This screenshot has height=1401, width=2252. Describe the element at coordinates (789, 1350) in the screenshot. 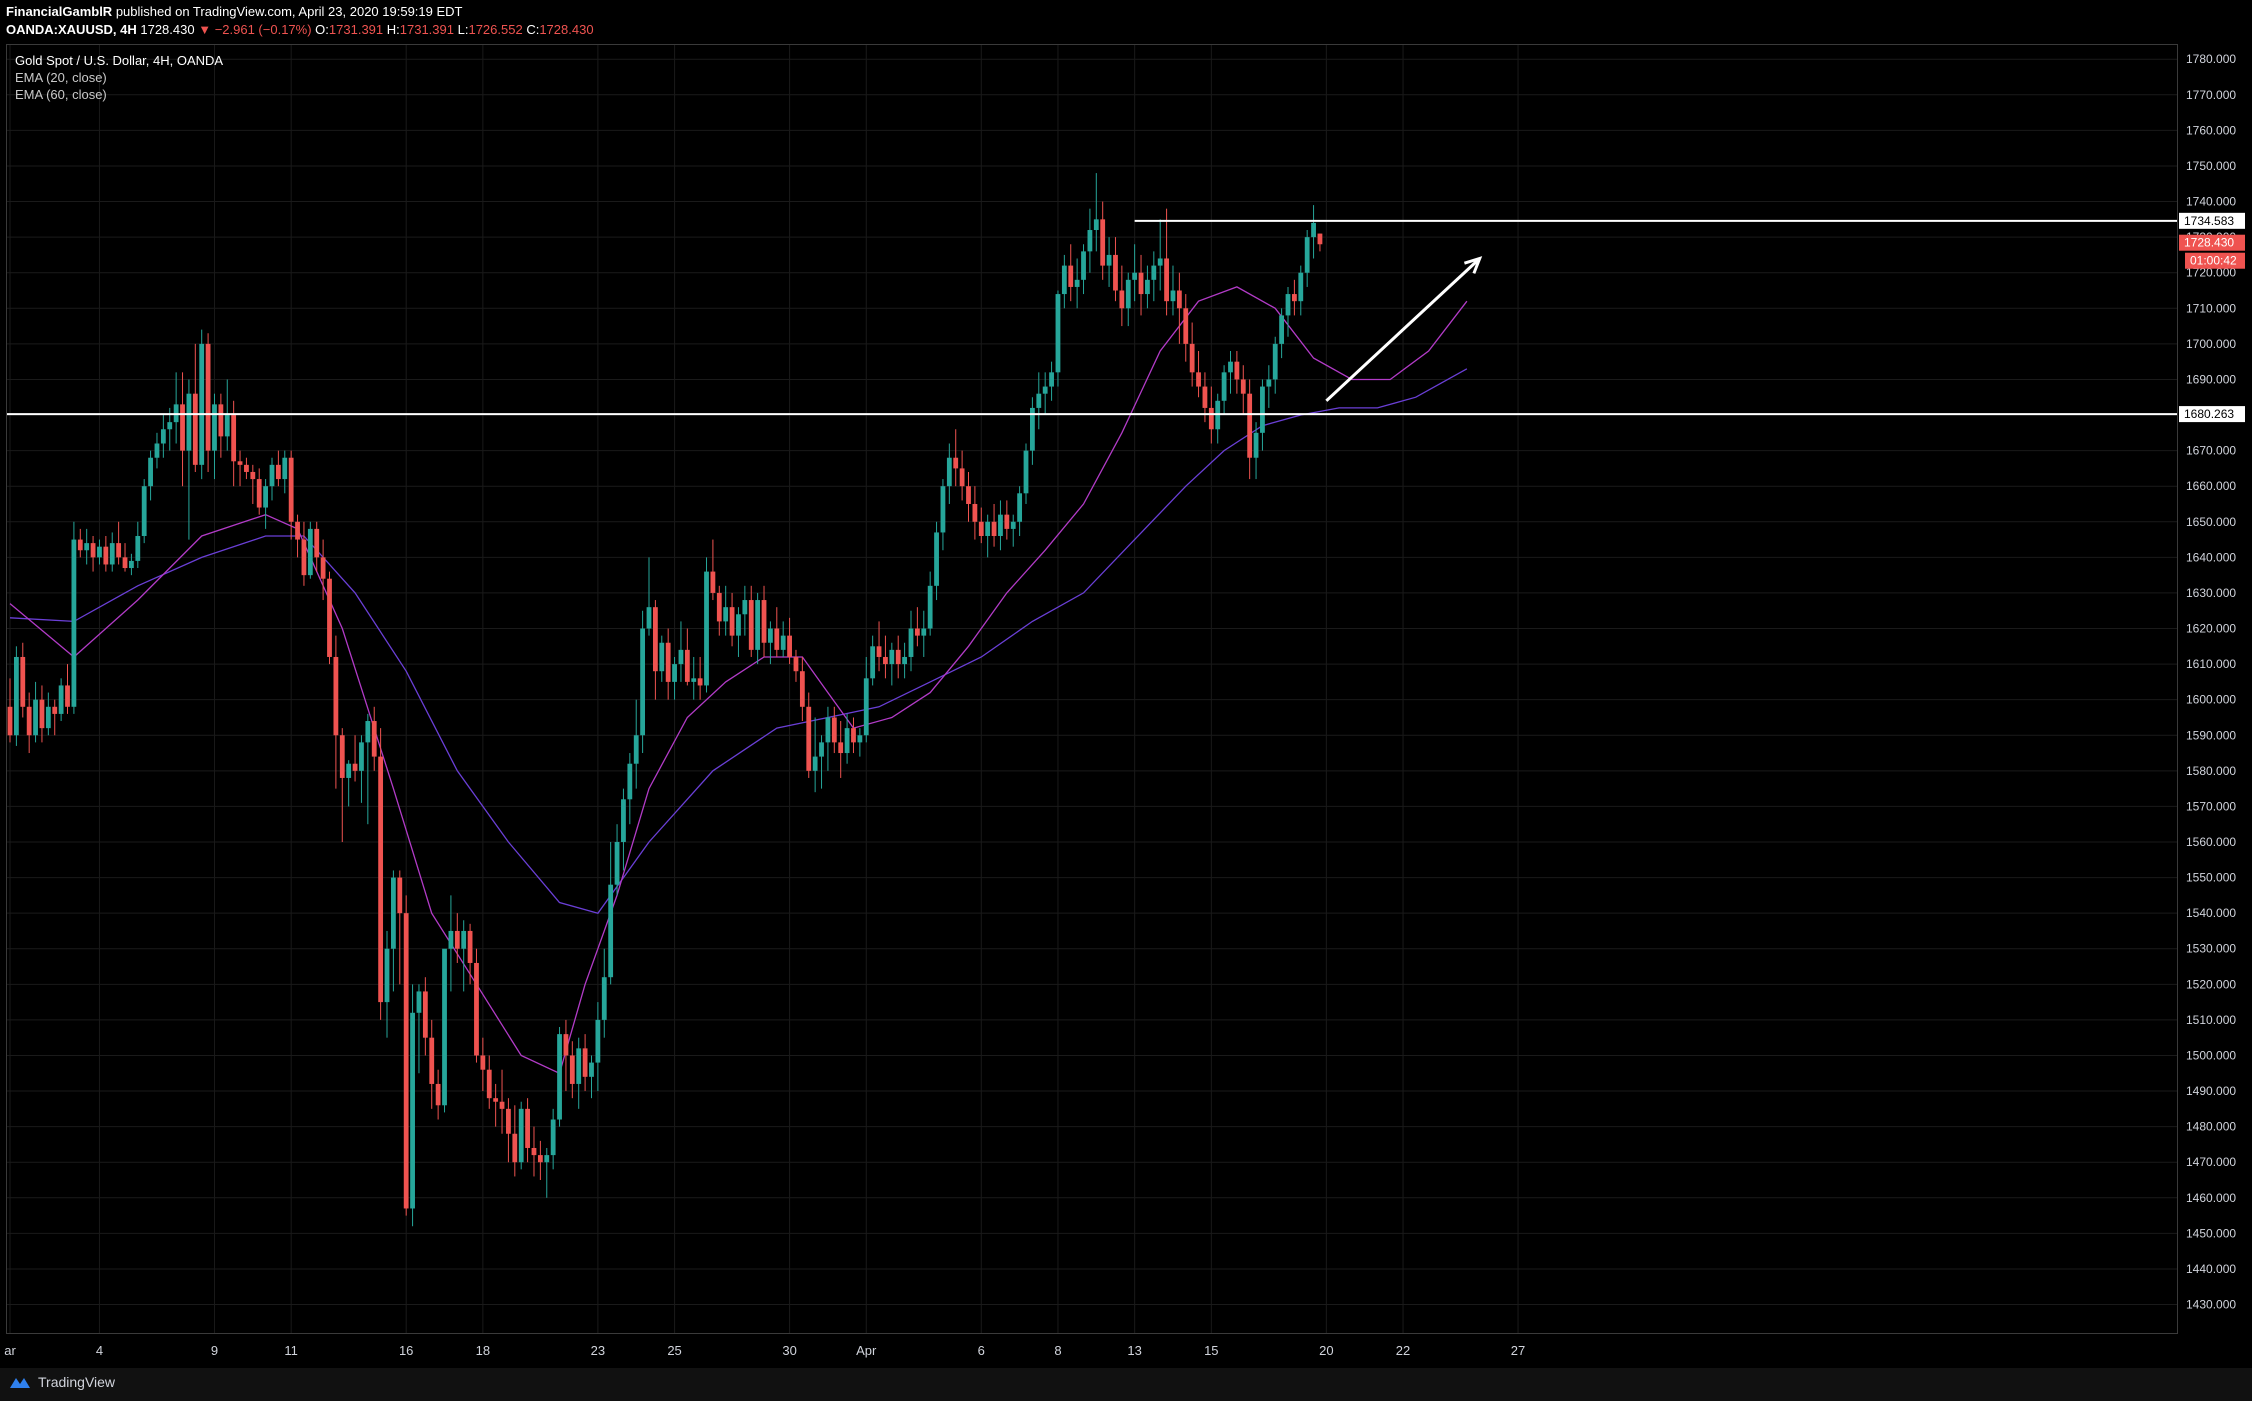

I see `time-tick-label: 30` at that location.